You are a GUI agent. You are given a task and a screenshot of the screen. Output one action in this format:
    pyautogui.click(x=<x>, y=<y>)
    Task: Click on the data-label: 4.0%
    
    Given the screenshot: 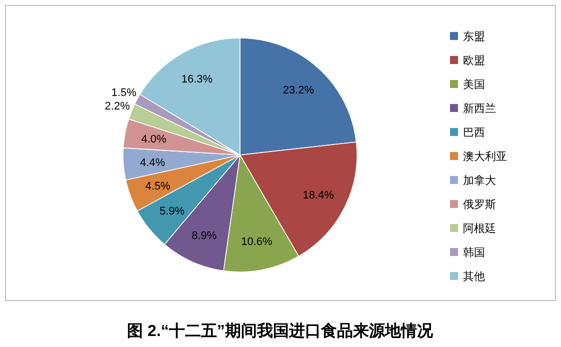 What is the action you would take?
    pyautogui.click(x=154, y=140)
    